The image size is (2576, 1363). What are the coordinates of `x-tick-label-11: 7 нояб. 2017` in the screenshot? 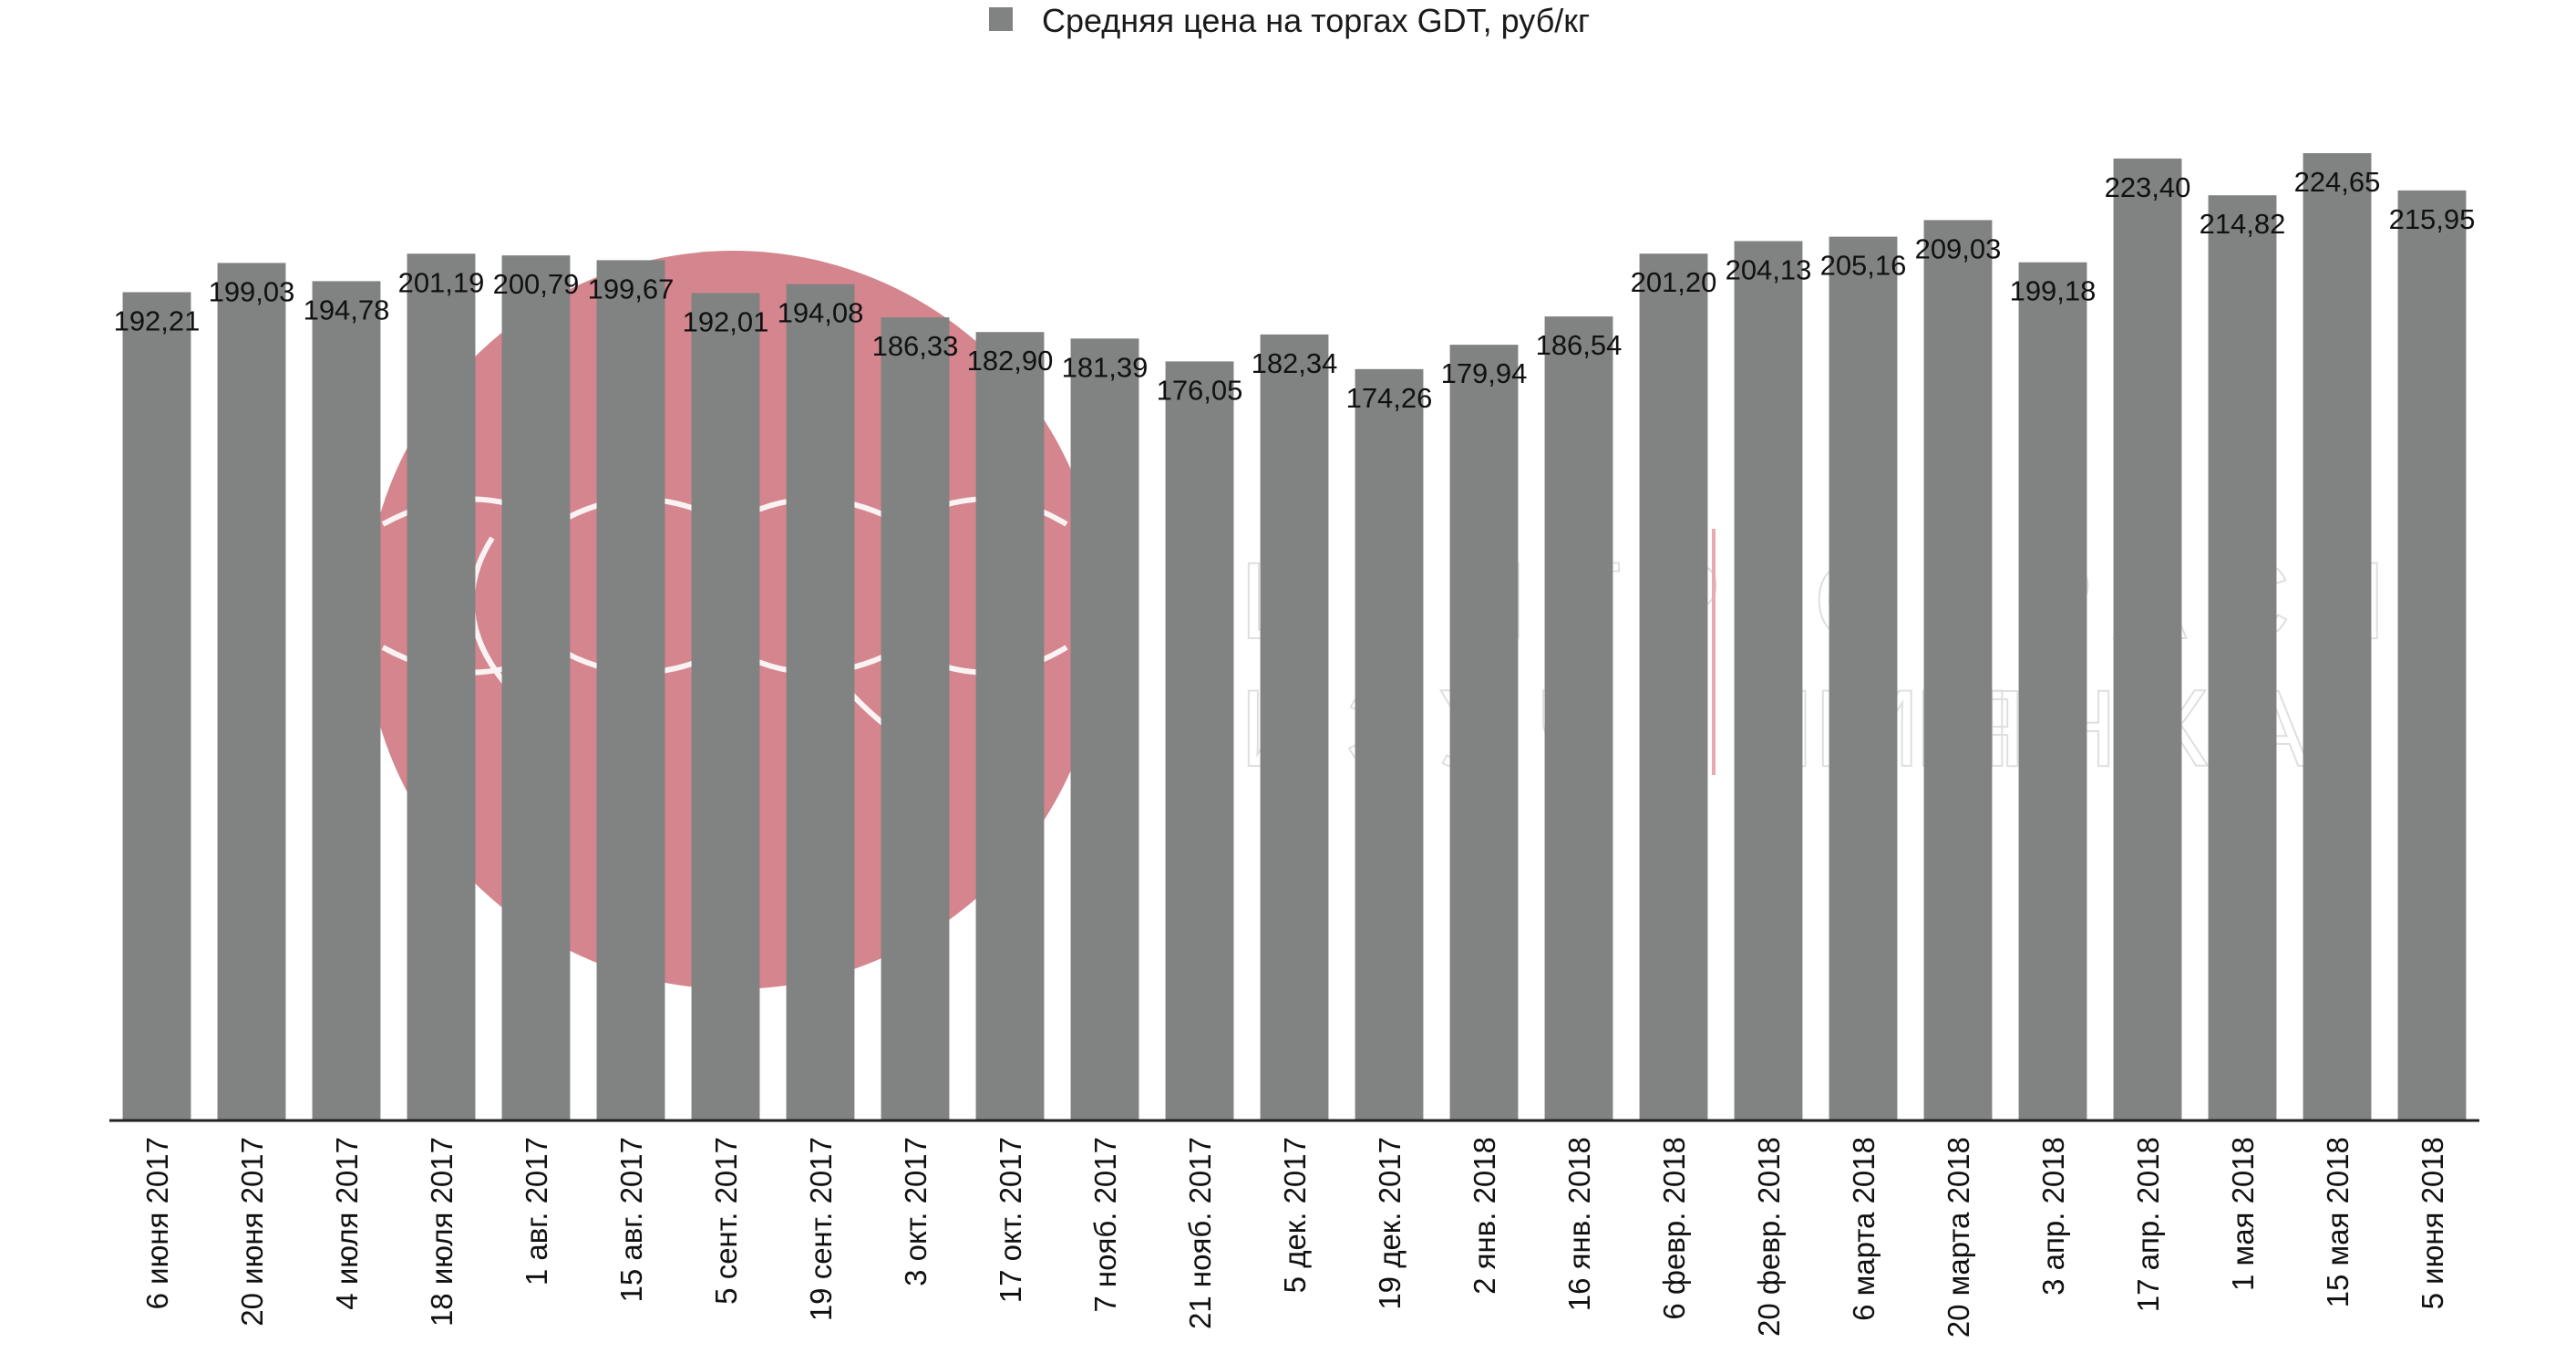 It's located at (1105, 1225).